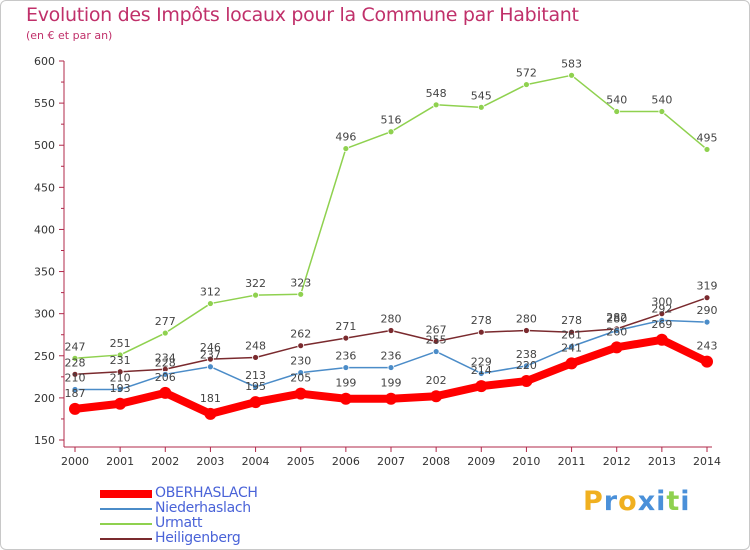 This screenshot has width=750, height=550. Describe the element at coordinates (647, 501) in the screenshot. I see `logo-letter: x` at that location.